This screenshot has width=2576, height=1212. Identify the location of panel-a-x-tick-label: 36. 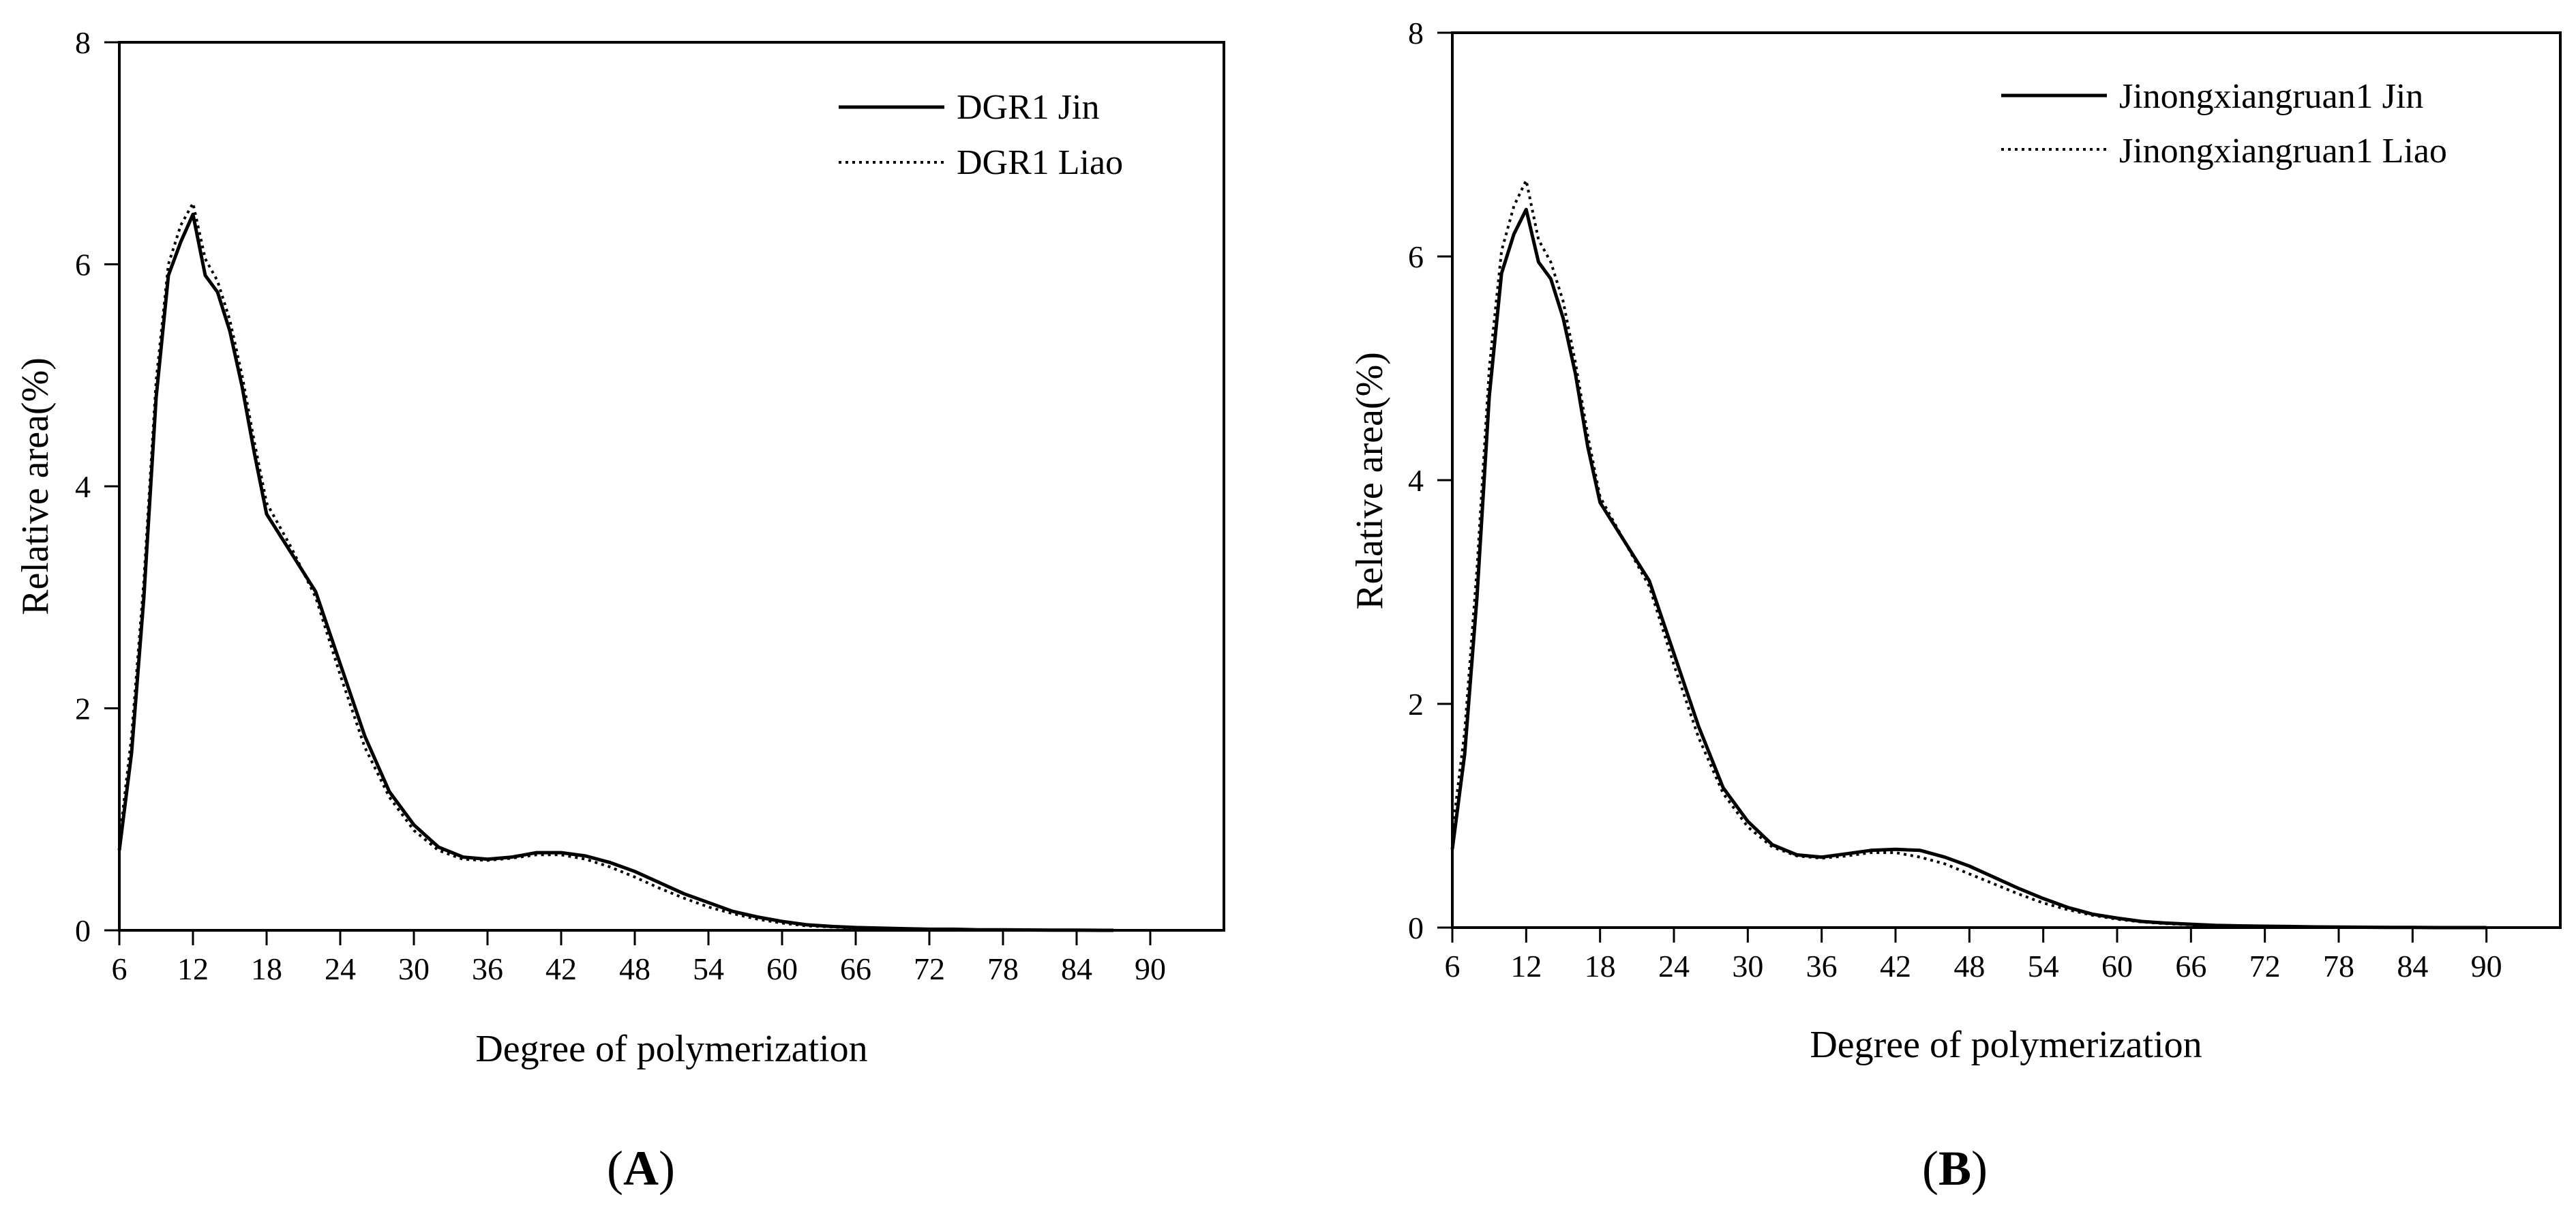
(488, 968).